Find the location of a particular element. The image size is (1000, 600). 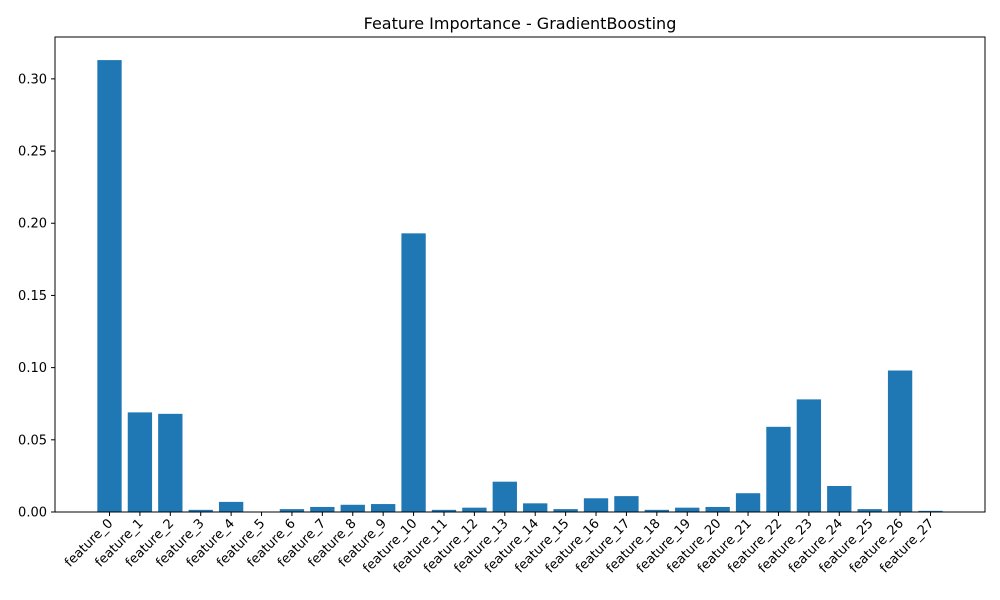

chart-title: Feature Importance - GradientBoosting is located at coordinates (520, 23).